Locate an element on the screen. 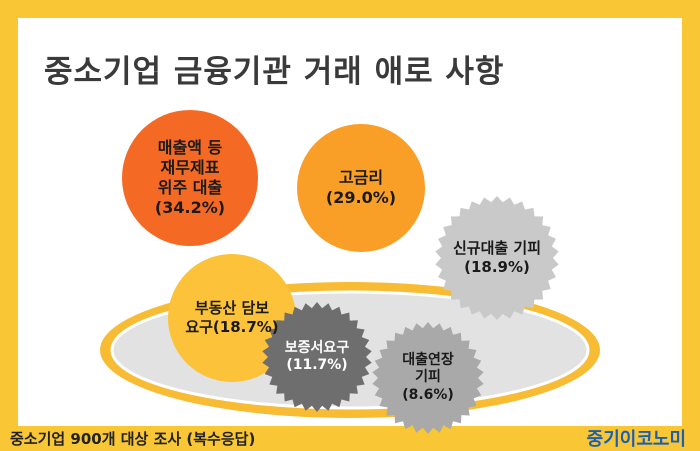 The width and height of the screenshot is (700, 451). bubble-new-loan-avoidance is located at coordinates (497, 258).